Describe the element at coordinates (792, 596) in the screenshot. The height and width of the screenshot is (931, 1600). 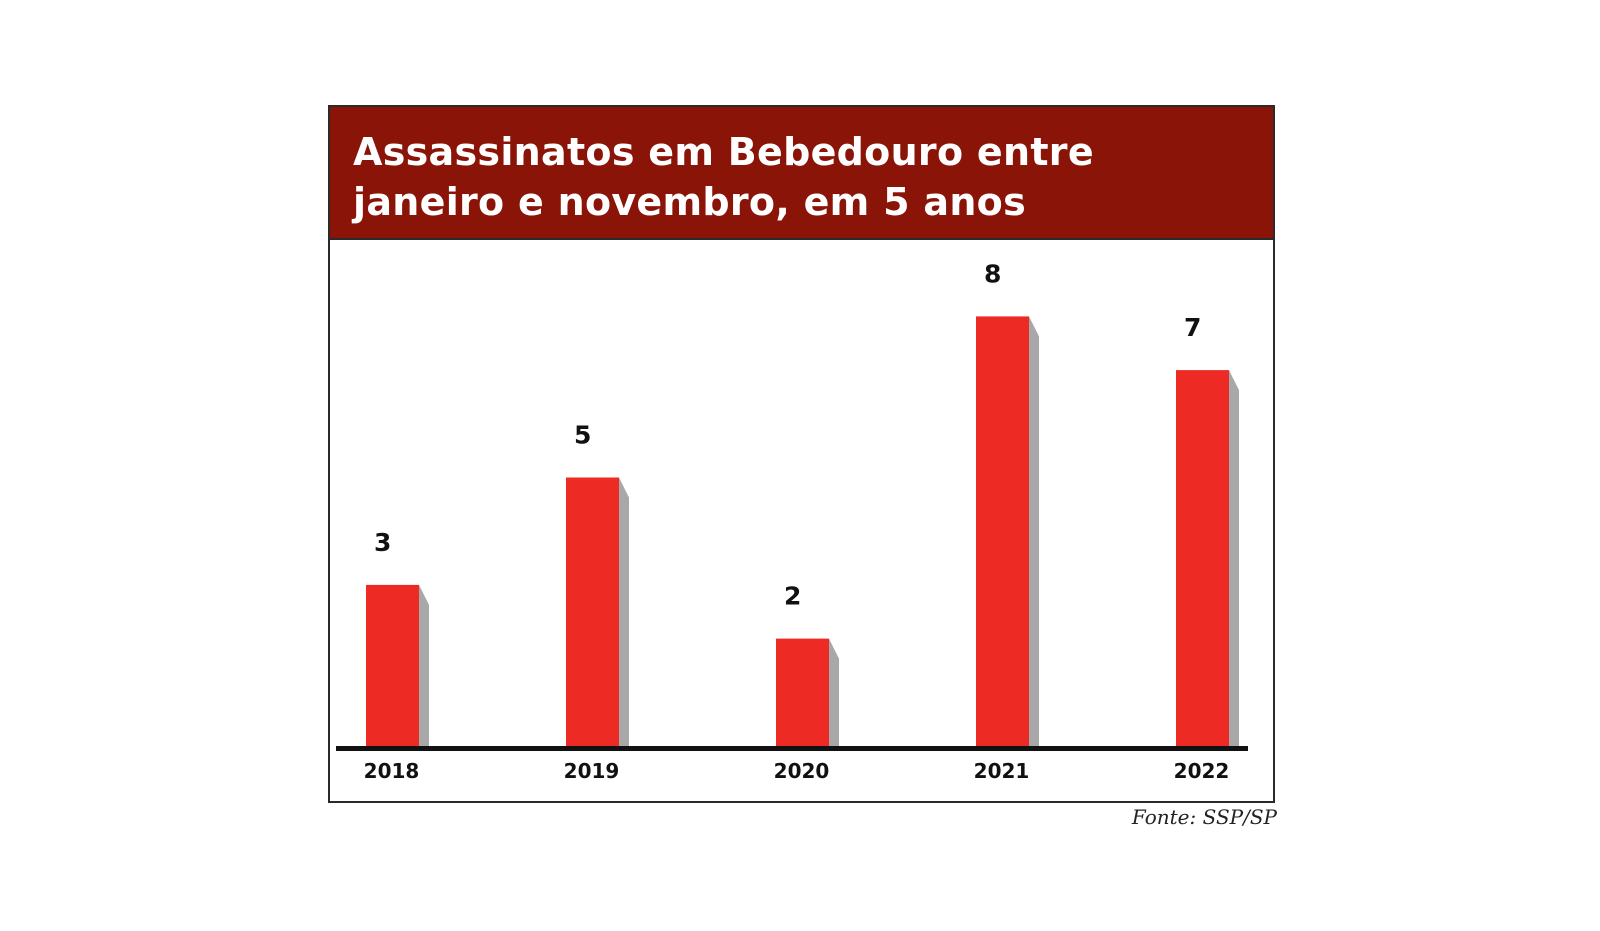
I see `data-label-2020: 2` at that location.